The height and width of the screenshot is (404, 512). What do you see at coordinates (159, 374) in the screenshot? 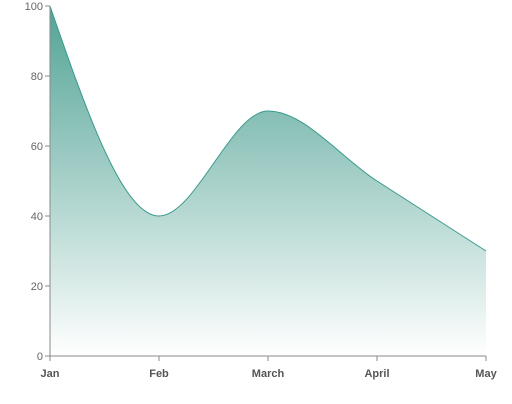
I see `x-tick-label: Feb` at bounding box center [159, 374].